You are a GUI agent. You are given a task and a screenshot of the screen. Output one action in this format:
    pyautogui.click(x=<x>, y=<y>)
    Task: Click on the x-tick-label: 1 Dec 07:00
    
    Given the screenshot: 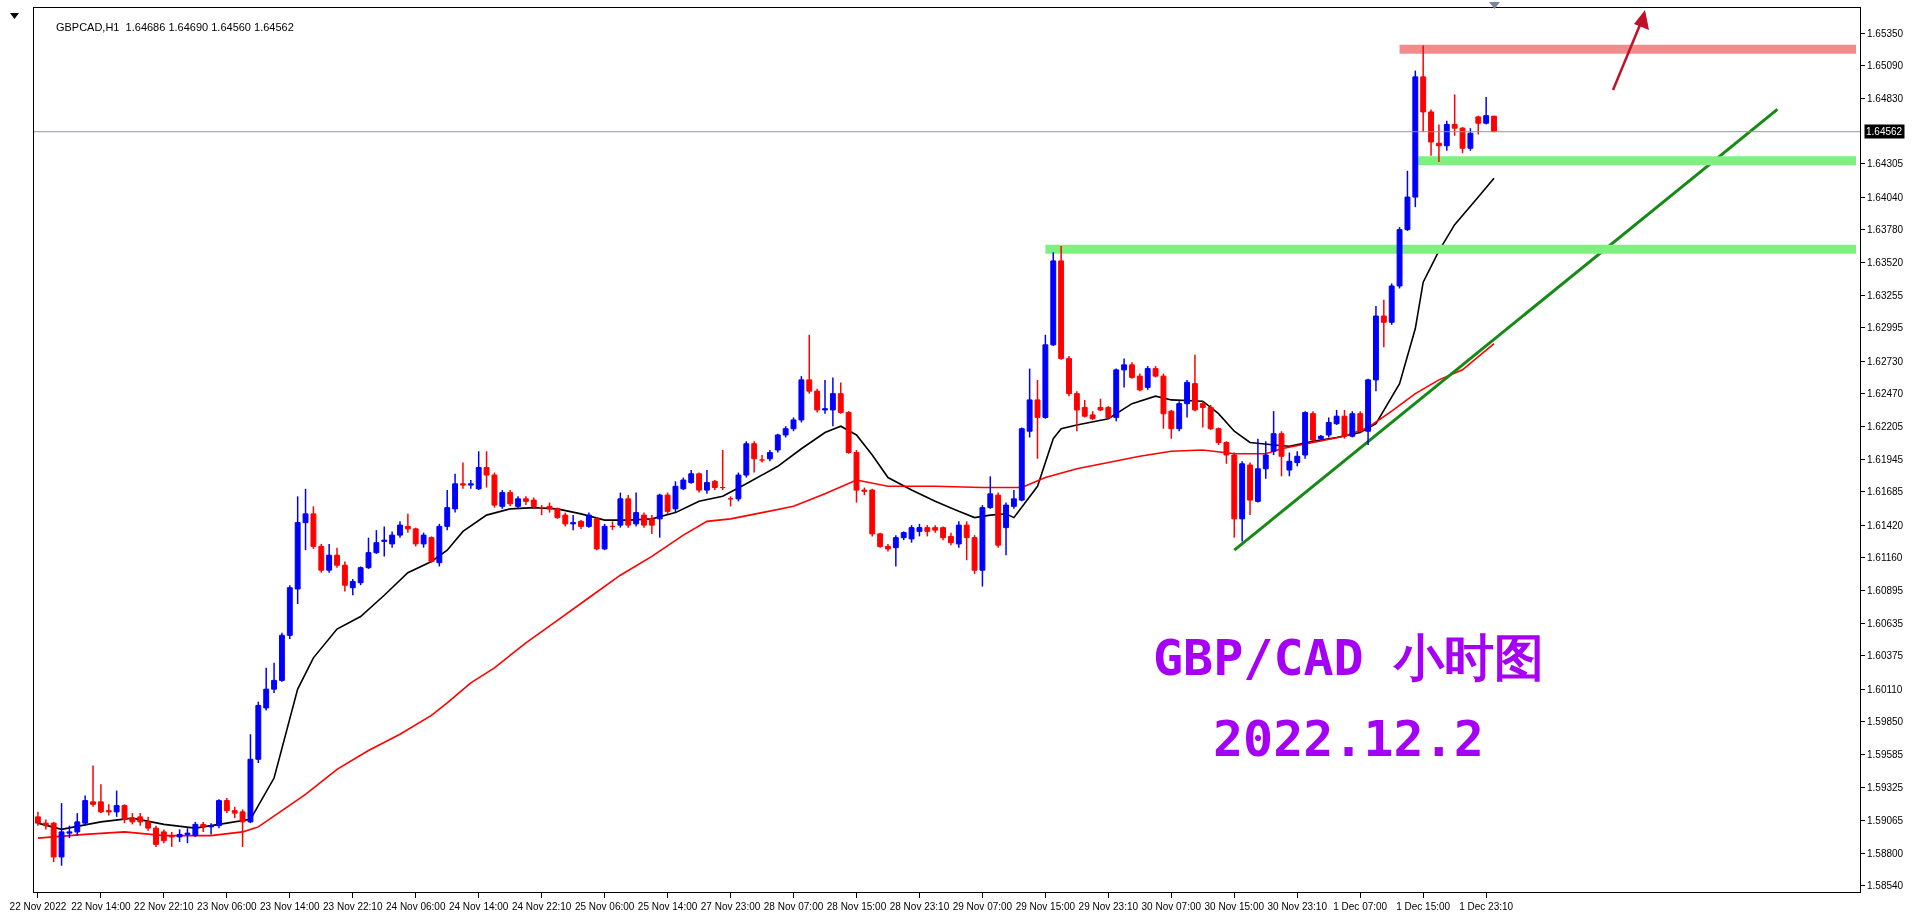 What is the action you would take?
    pyautogui.click(x=1360, y=906)
    